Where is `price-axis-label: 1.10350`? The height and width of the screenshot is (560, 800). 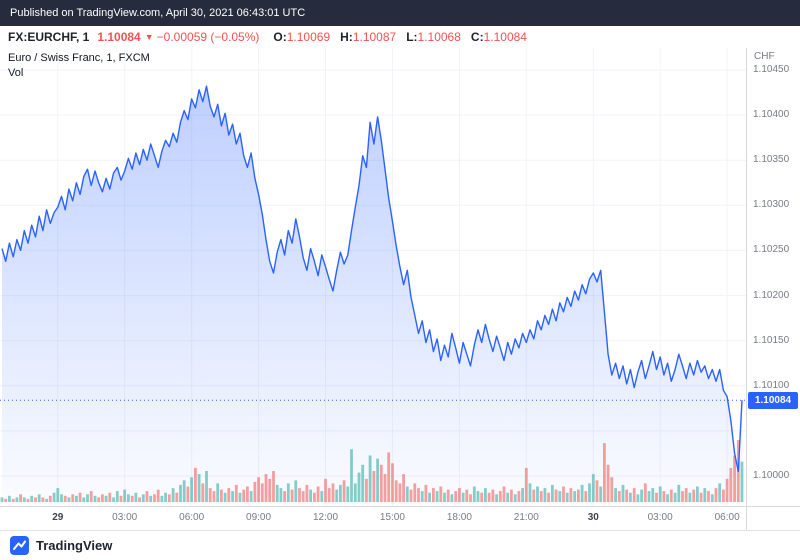 price-axis-label: 1.10350 is located at coordinates (771, 160).